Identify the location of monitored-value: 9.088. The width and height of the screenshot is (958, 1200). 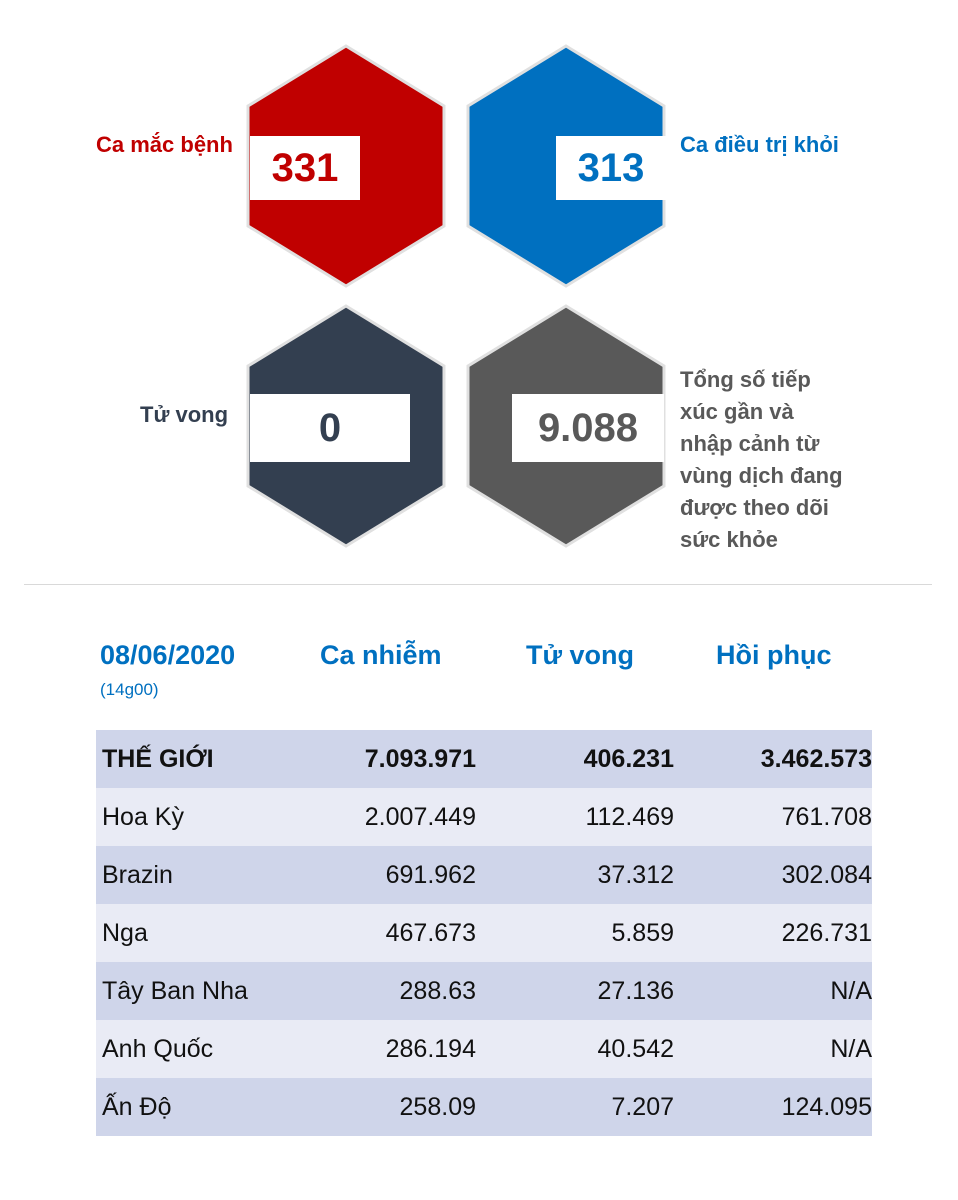
(588, 428).